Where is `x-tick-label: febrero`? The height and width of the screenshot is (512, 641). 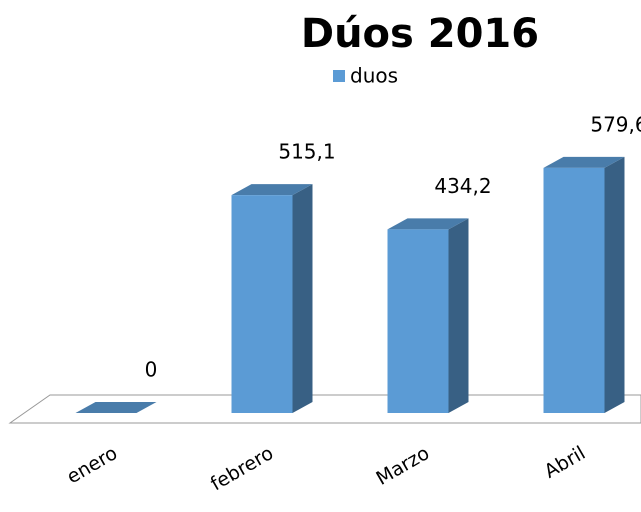
x-tick-label: febrero is located at coordinates (242, 468).